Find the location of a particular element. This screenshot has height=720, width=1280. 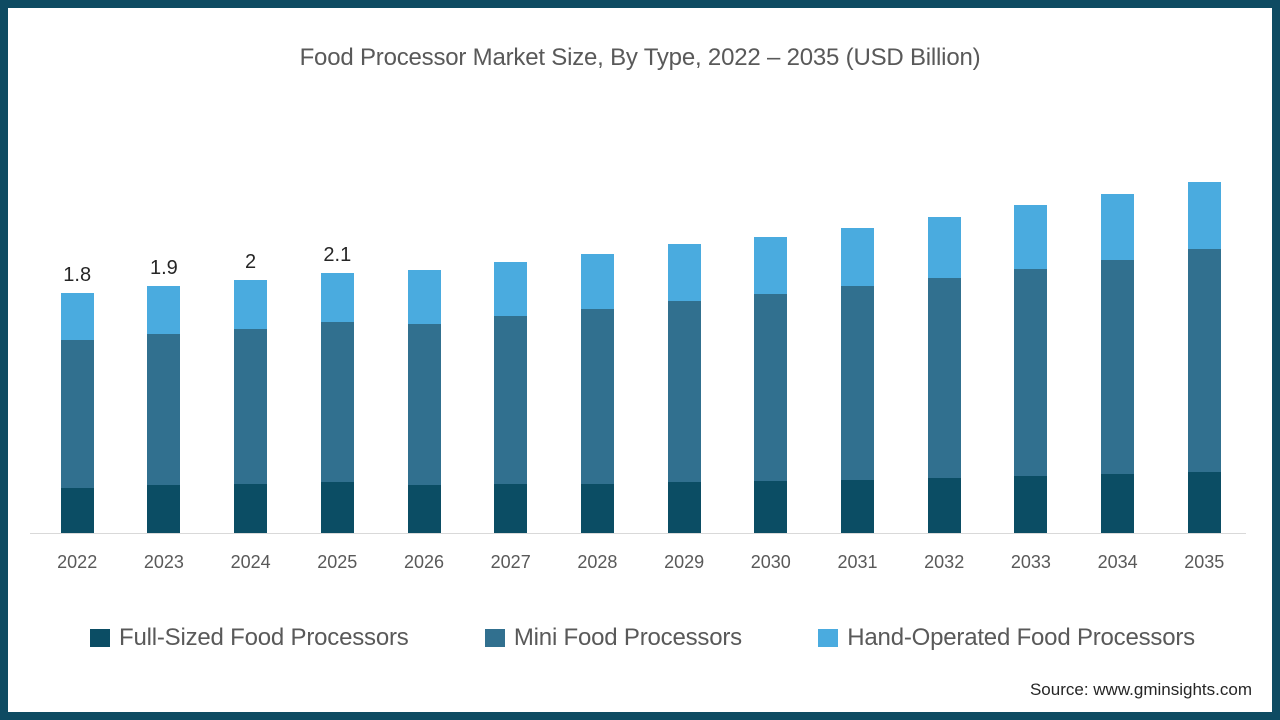

legend-item-mini-food-processors: Mini Food Processors is located at coordinates (613, 638).